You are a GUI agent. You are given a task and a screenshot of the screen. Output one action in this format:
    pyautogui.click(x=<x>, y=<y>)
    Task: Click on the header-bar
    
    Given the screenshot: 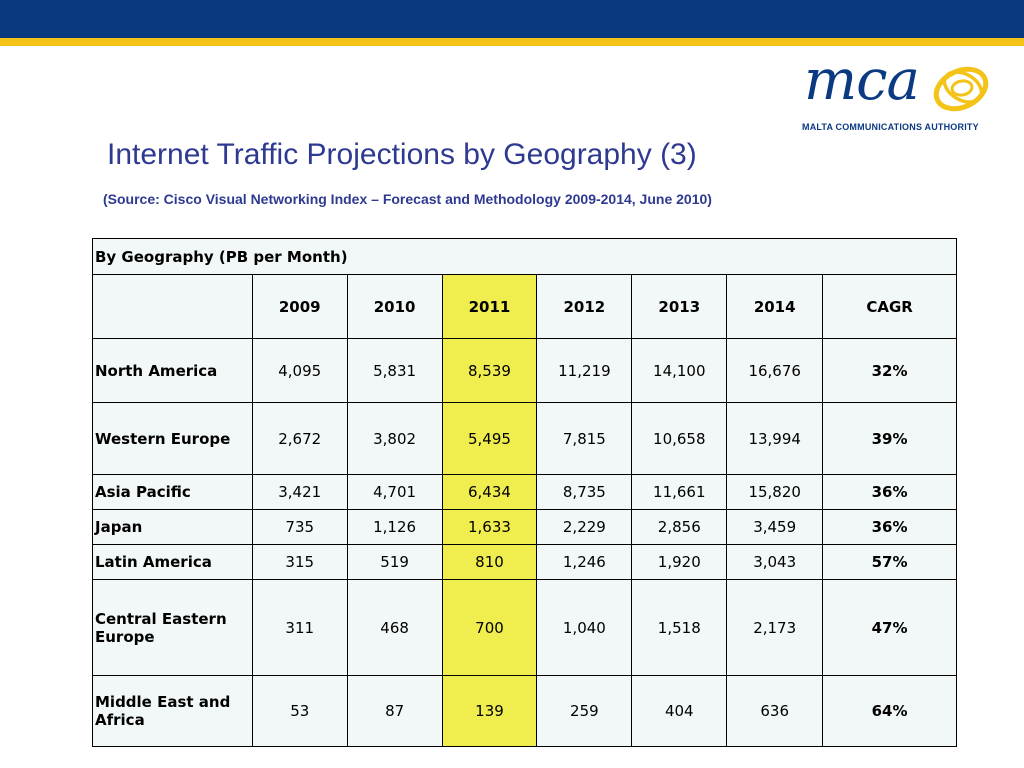 What is the action you would take?
    pyautogui.click(x=512, y=19)
    